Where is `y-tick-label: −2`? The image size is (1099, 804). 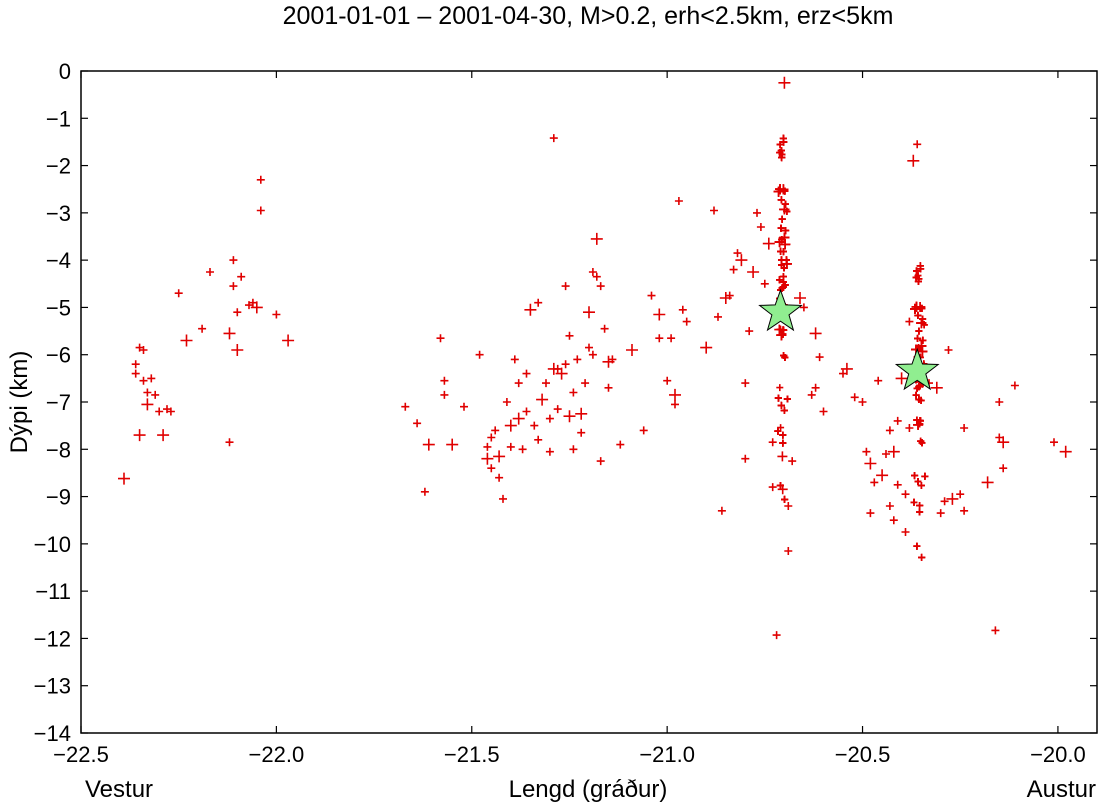
y-tick-label: −2 is located at coordinates (58, 166).